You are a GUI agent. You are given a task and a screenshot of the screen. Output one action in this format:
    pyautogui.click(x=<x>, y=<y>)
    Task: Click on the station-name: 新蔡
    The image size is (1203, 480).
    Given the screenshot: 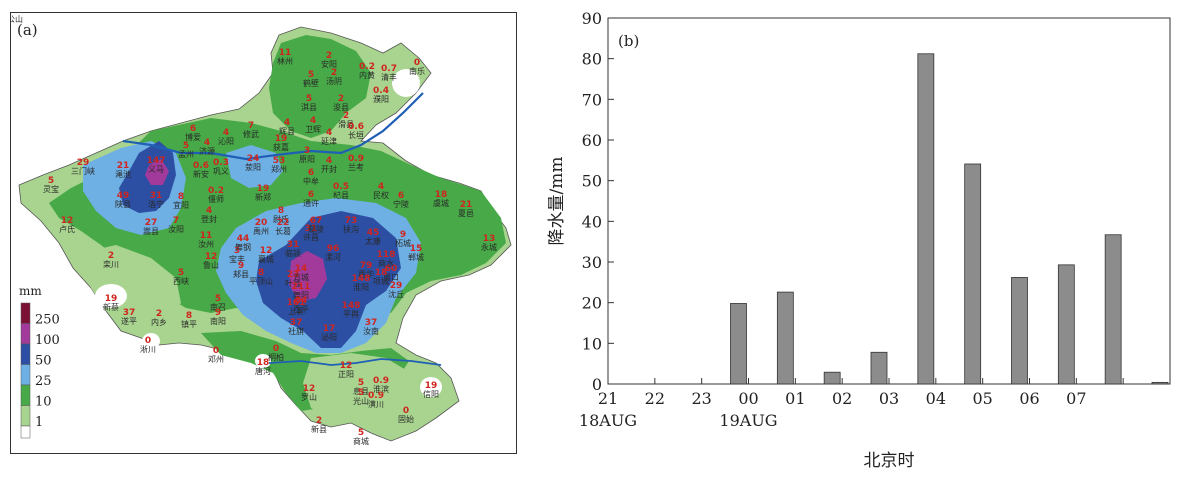 What is the action you would take?
    pyautogui.click(x=111, y=307)
    